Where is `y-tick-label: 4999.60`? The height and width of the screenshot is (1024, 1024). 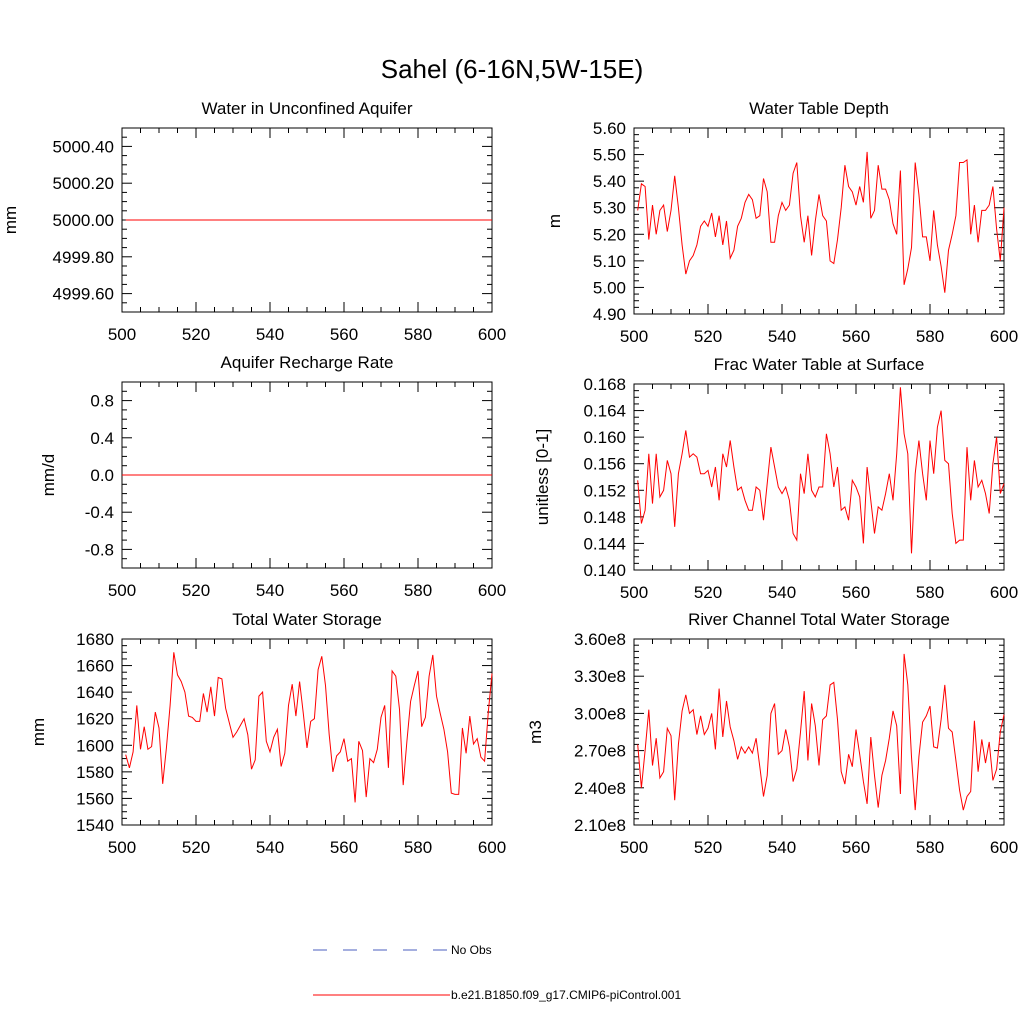
y-tick-label: 4999.60 is located at coordinates (83, 294).